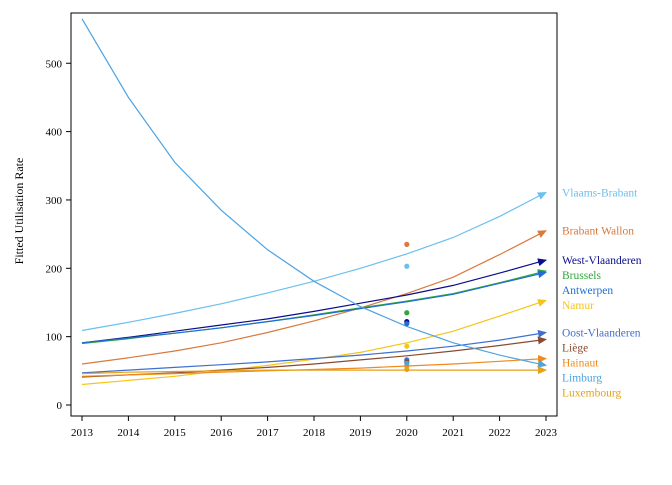  What do you see at coordinates (82, 433) in the screenshot?
I see `x-tick-label: 2013` at bounding box center [82, 433].